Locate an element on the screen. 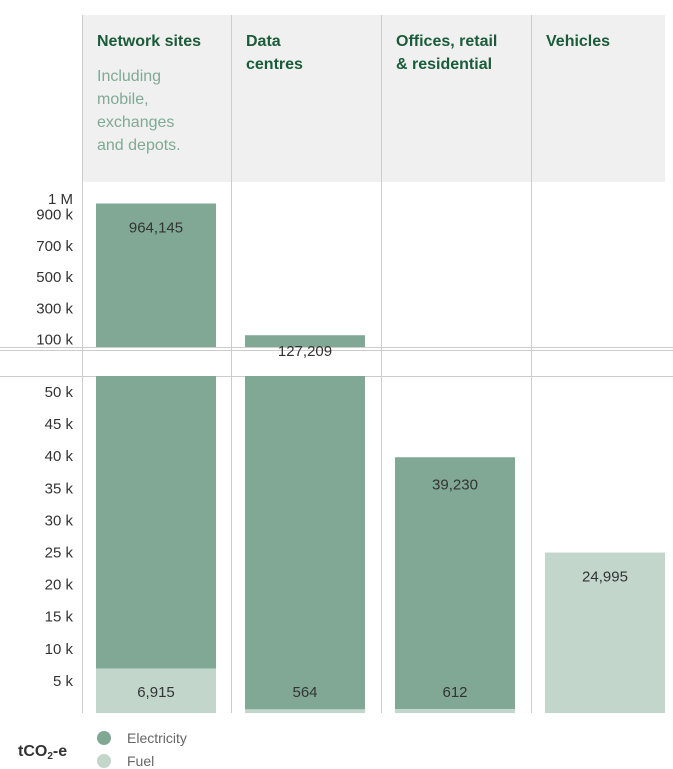 The height and width of the screenshot is (769, 673). legend-swatch-fuel is located at coordinates (104, 761).